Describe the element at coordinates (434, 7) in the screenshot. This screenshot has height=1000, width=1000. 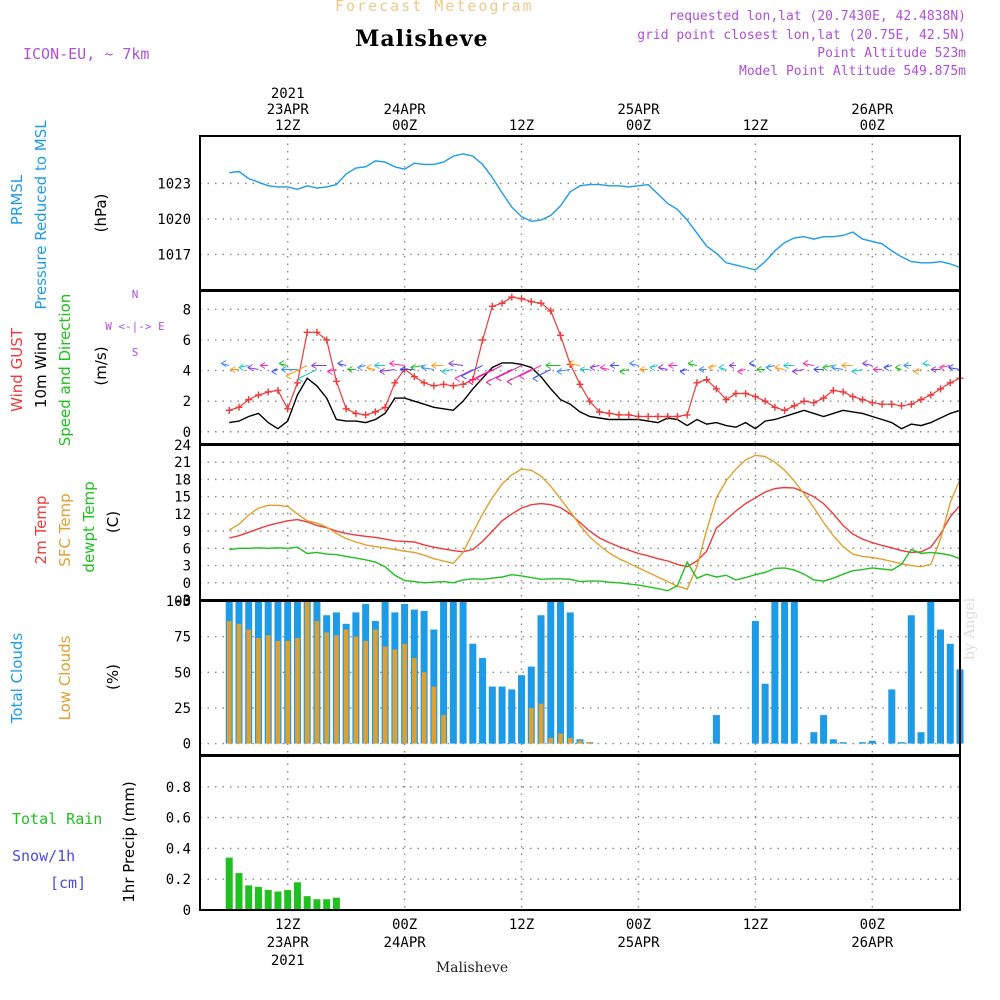
I see `product-title: Forecast Meteogram` at that location.